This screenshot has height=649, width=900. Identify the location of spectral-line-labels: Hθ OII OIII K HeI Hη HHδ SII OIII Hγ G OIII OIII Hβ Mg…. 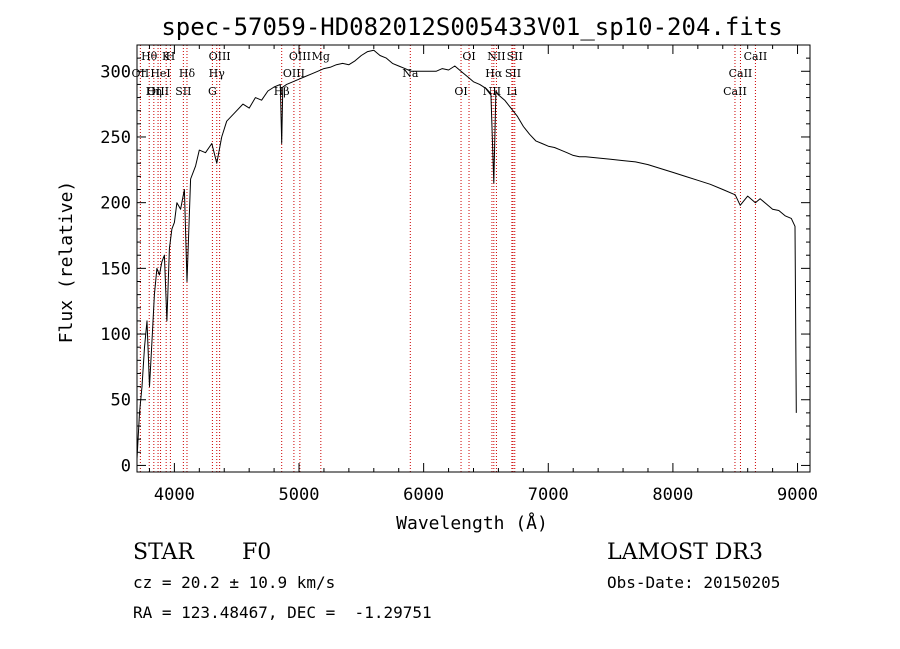
(450, 74).